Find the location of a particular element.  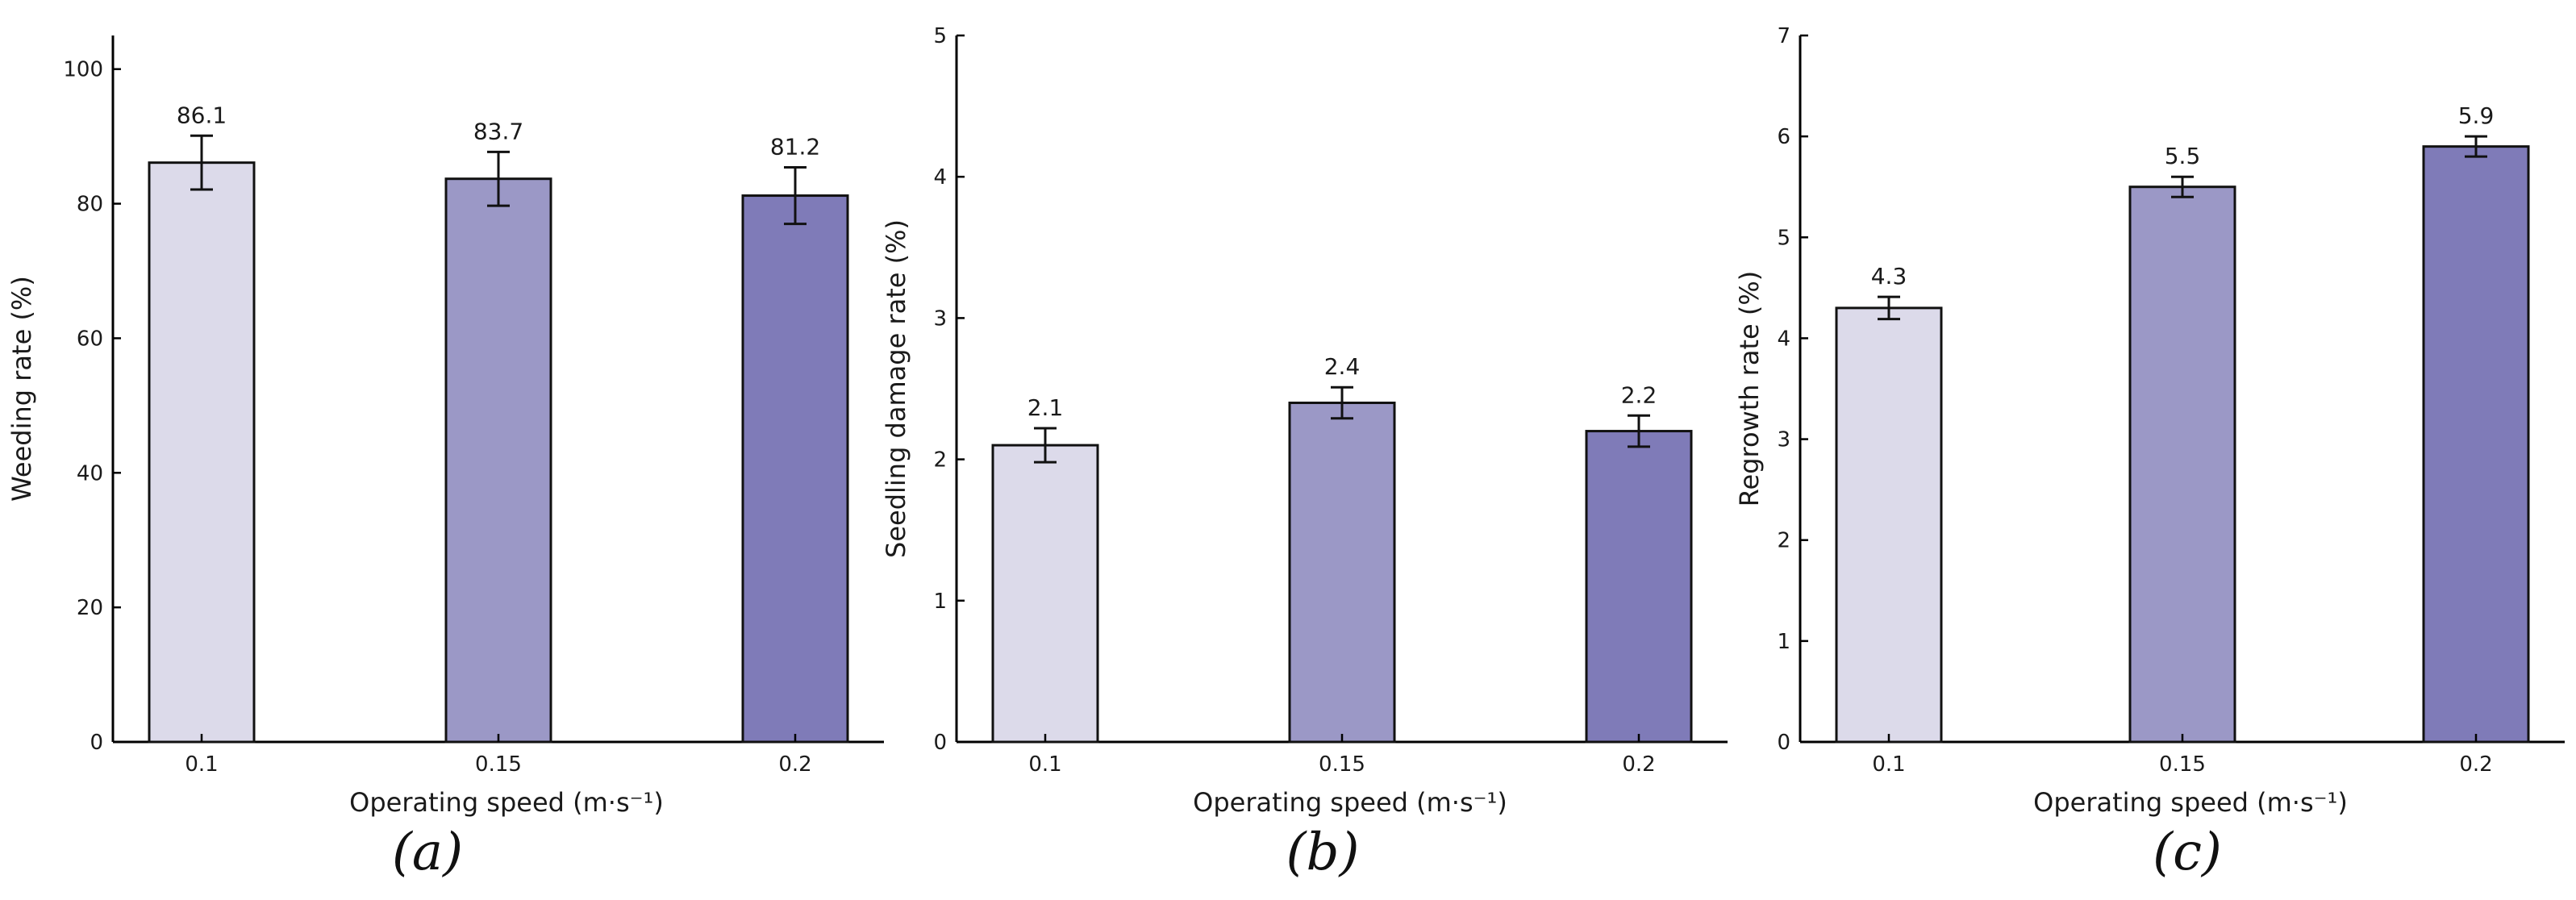

panel-label: (a) is located at coordinates (427, 852).